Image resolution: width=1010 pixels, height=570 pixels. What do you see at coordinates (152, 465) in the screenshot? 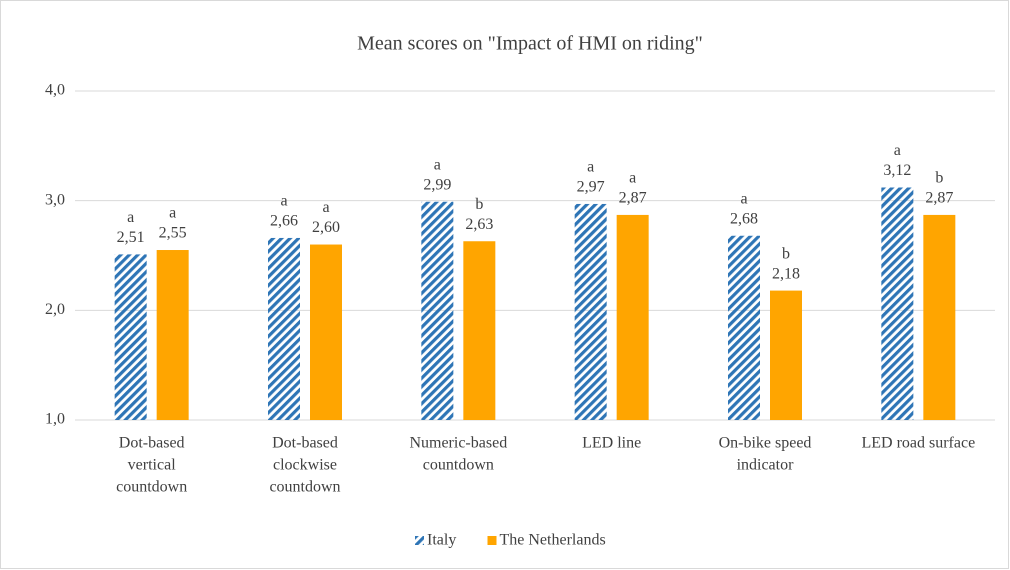
I see `x-tick-label: vertical` at bounding box center [152, 465].